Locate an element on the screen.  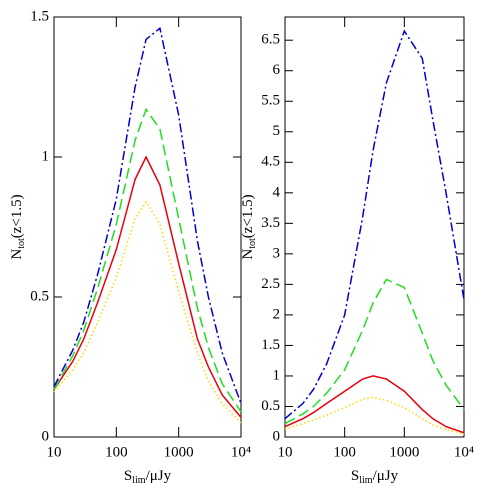
y-tick-label: 4.5 is located at coordinates (270, 162).